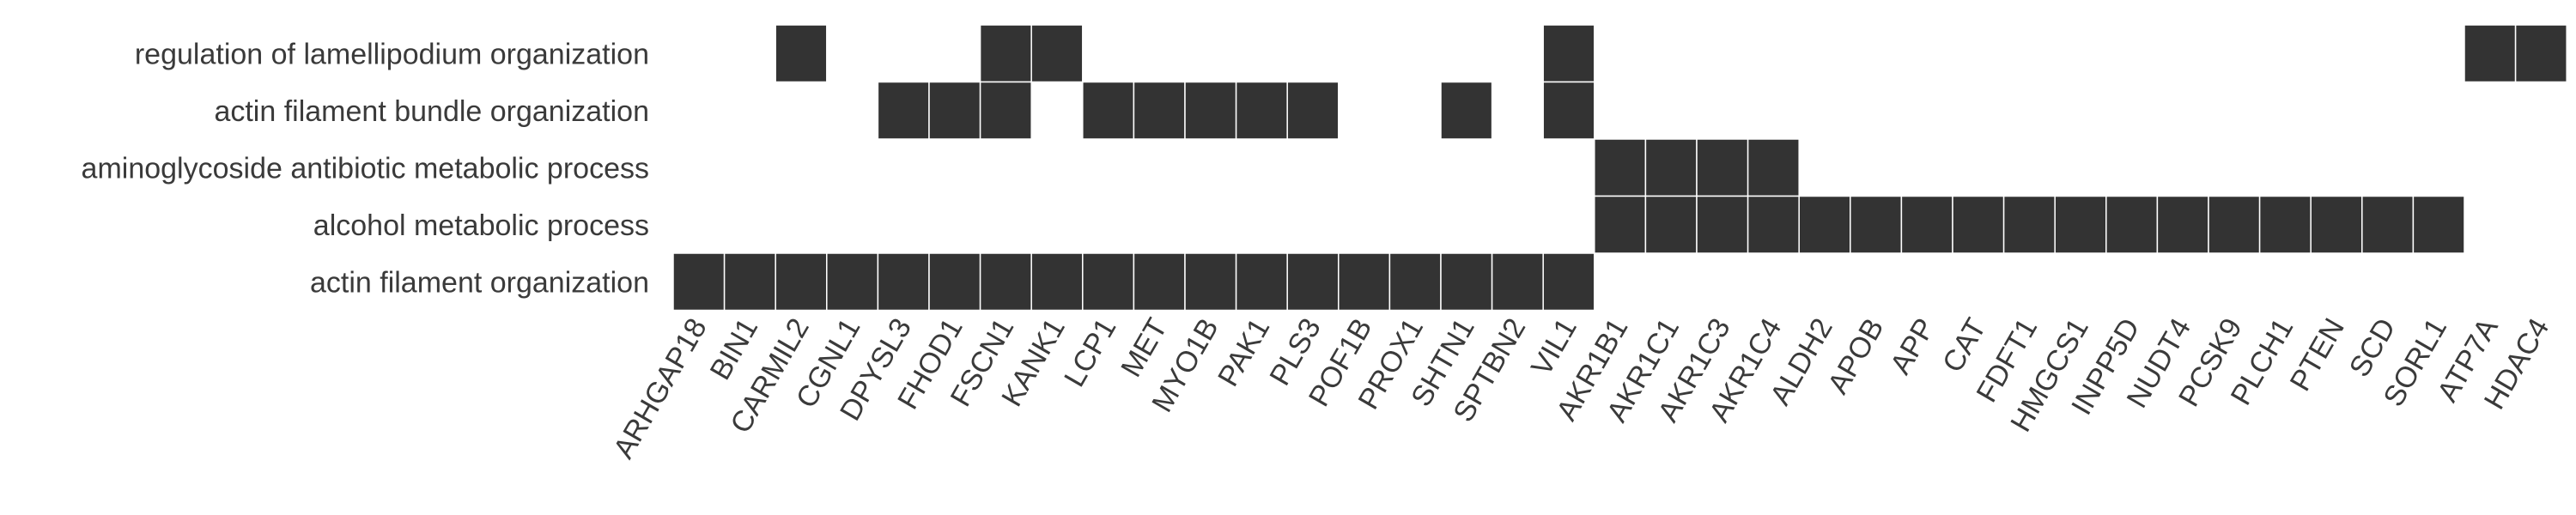 The height and width of the screenshot is (515, 2576). I want to click on row-label: actin filament bundle organization, so click(431, 111).